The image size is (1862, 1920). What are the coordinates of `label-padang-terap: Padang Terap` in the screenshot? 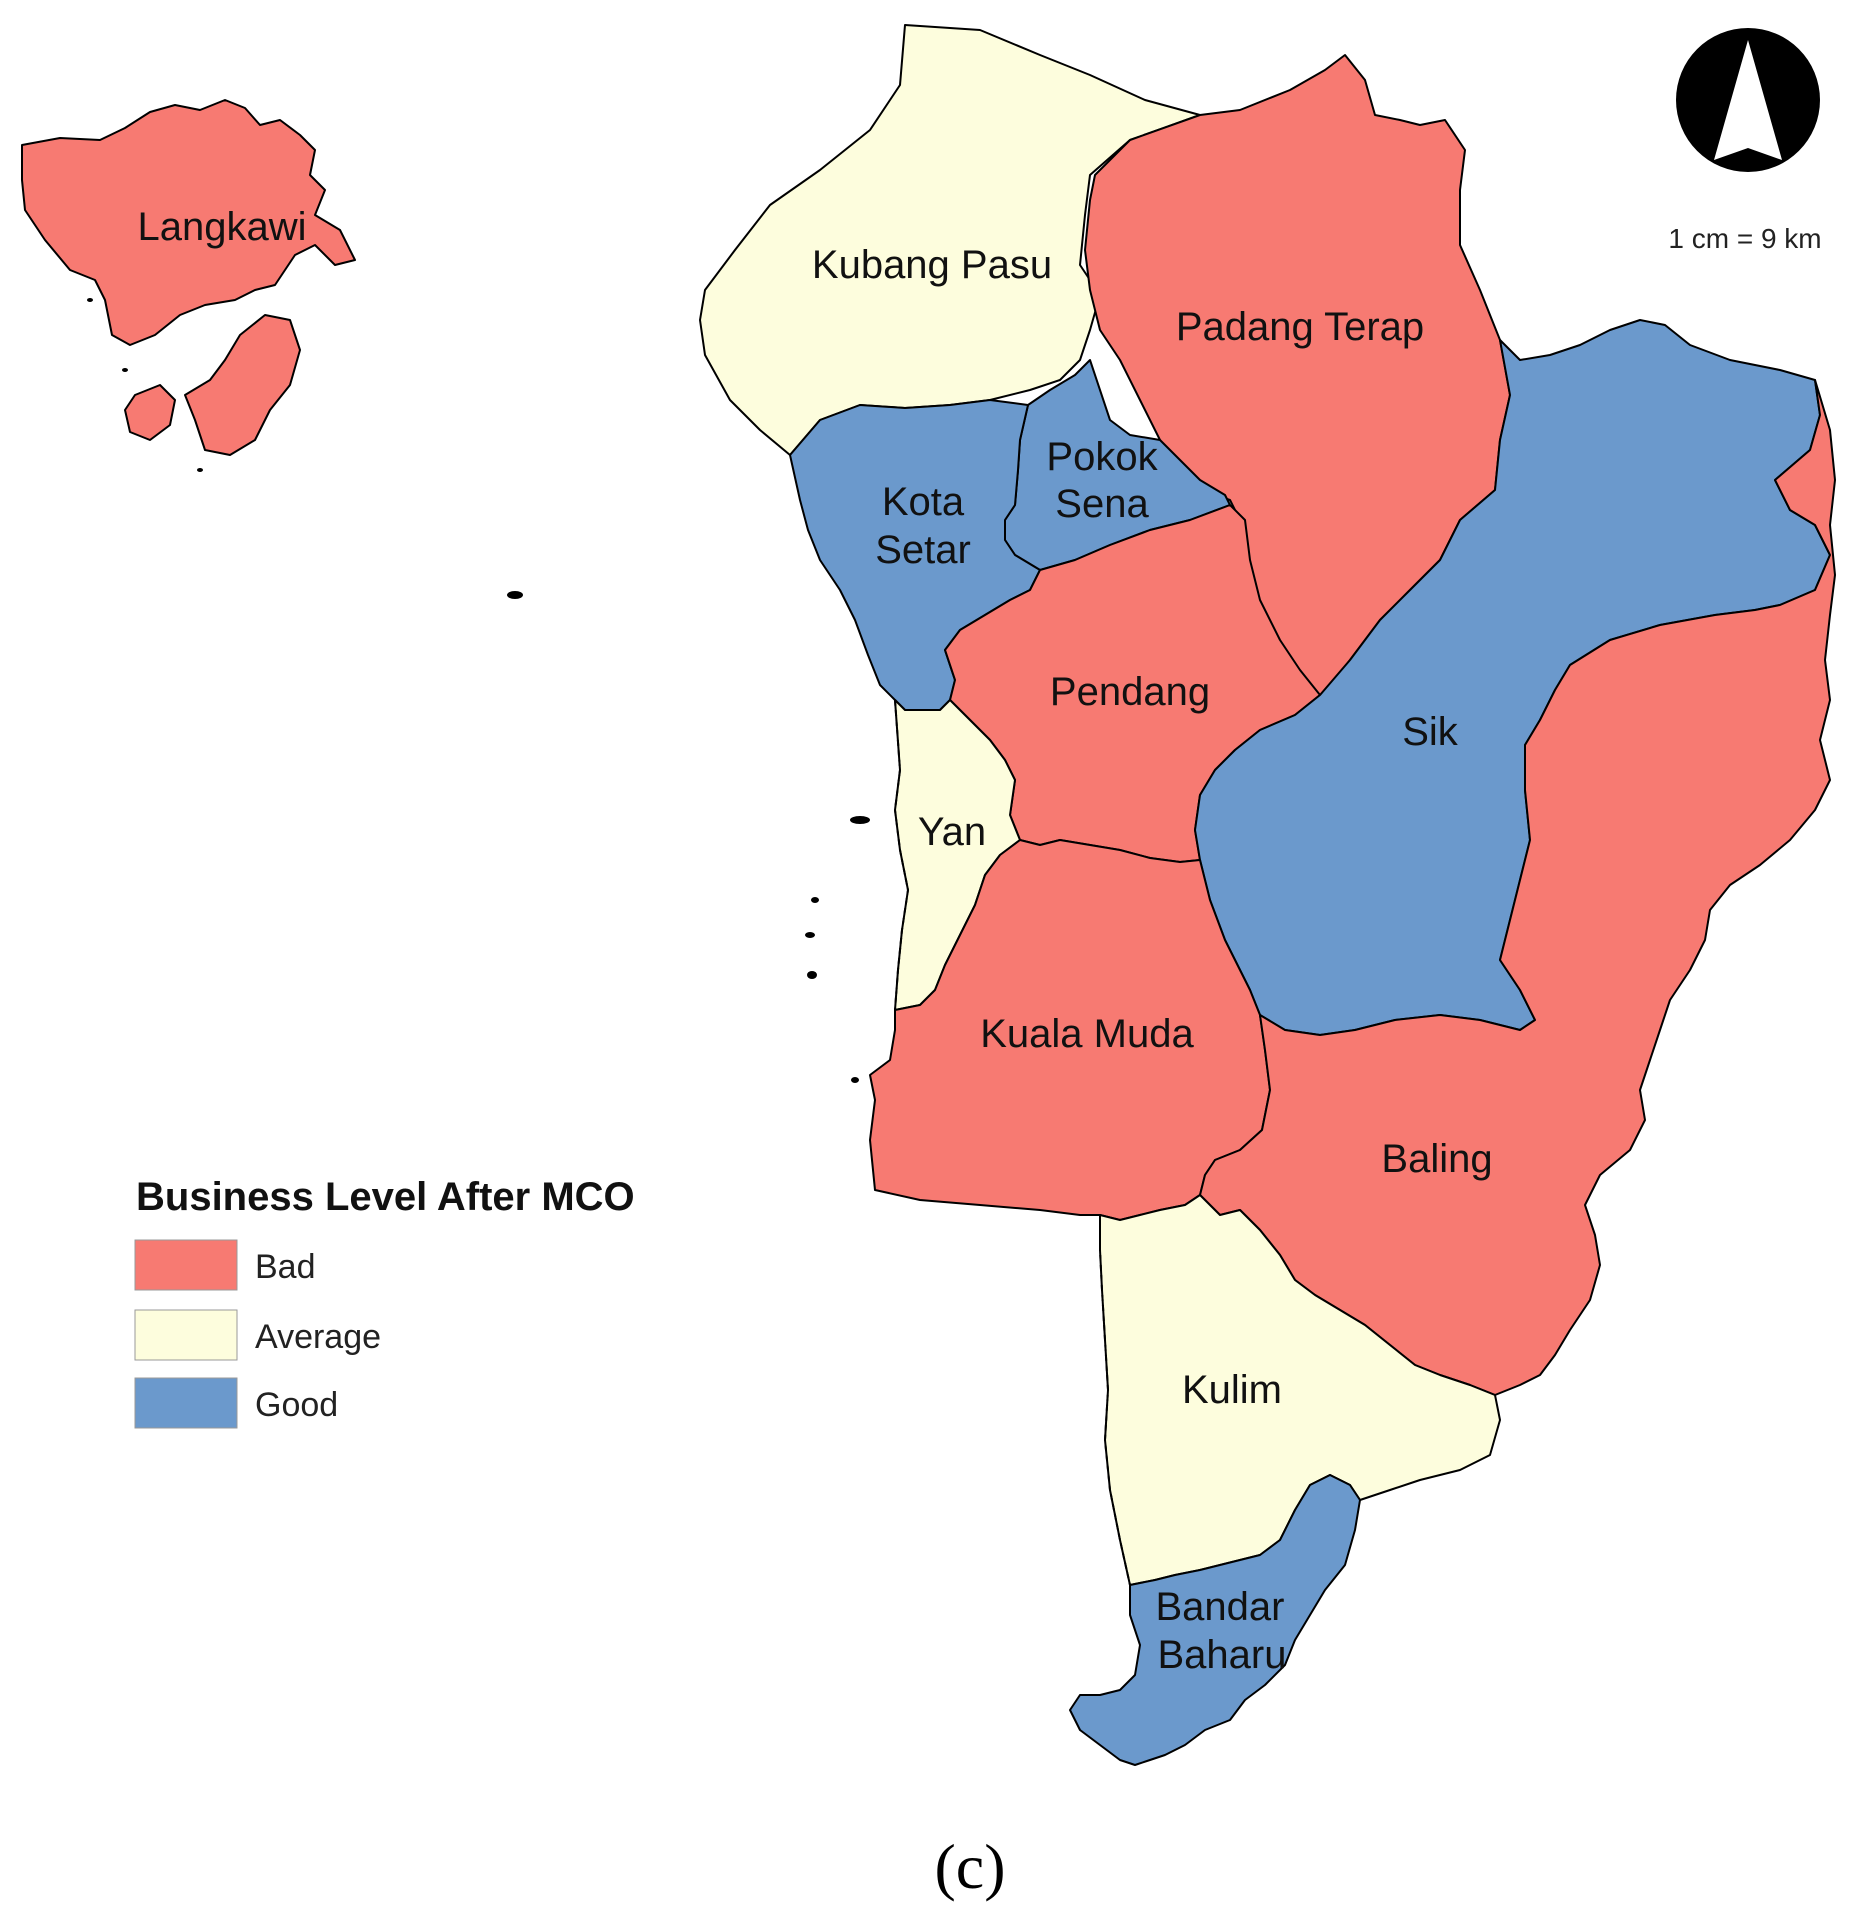 It's located at (1300, 327).